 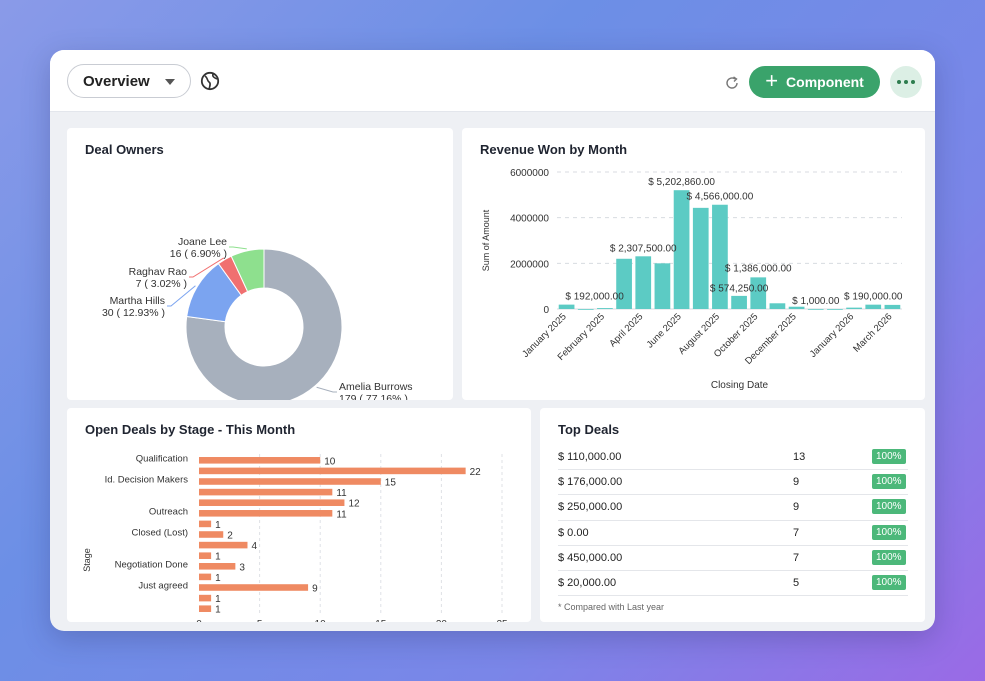 I want to click on x-tick-label: 25, so click(x=502, y=620).